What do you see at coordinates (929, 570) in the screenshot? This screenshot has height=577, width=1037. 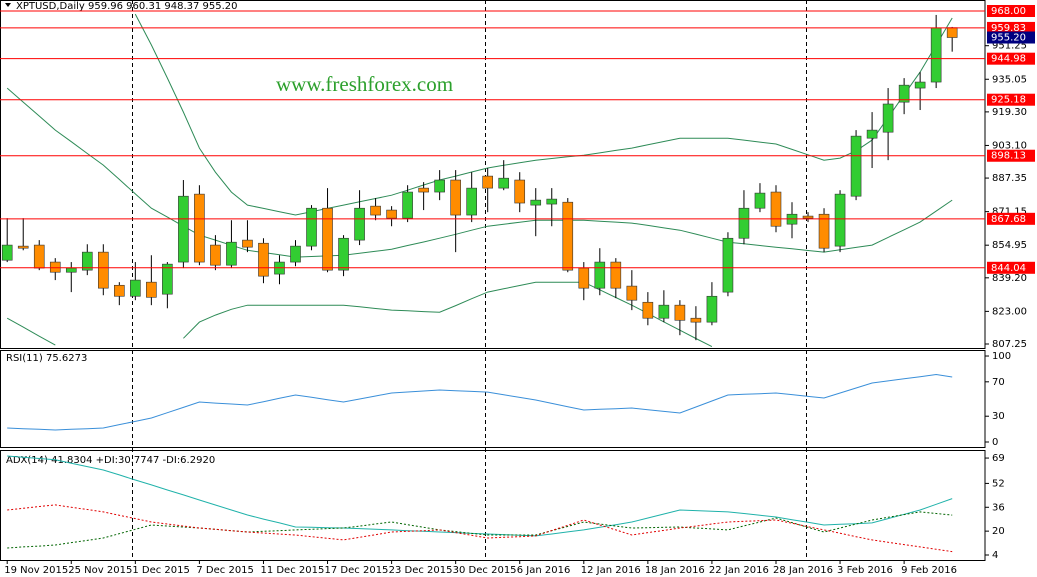 I see `x-tick-label: 9 Feb 2016` at bounding box center [929, 570].